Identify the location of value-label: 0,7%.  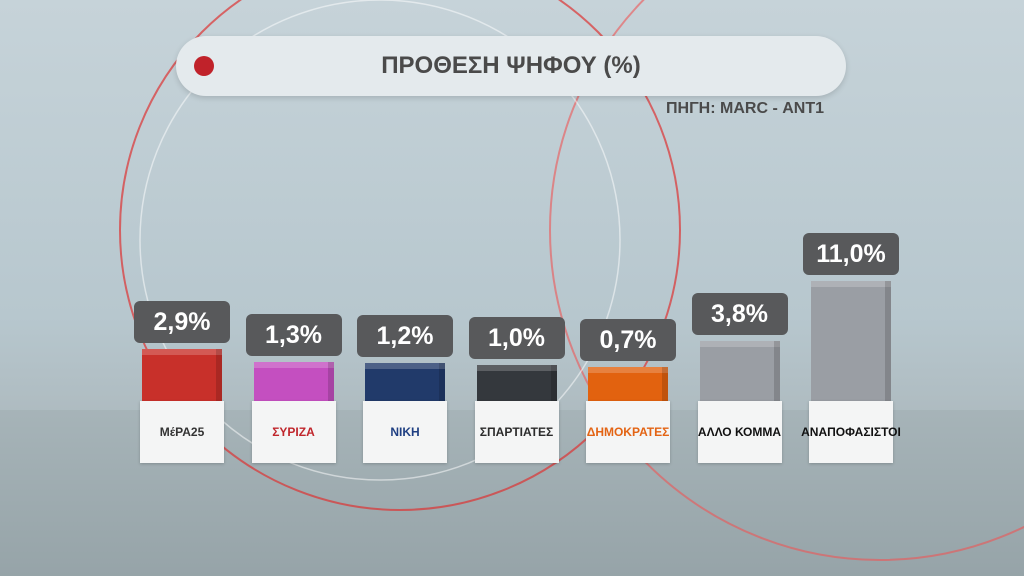
(628, 340).